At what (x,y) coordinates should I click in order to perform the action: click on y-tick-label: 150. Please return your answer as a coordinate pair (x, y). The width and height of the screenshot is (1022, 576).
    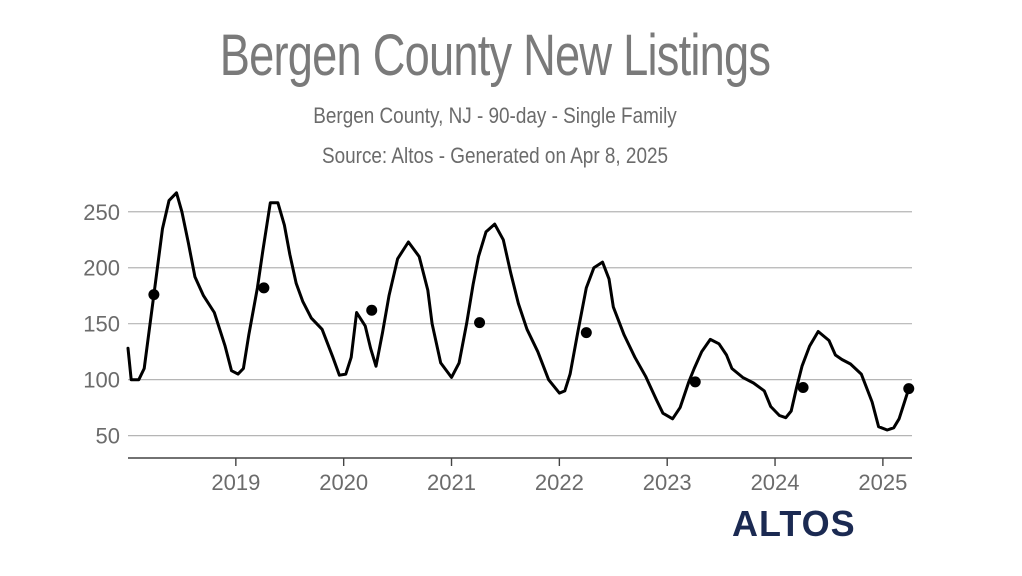
    Looking at the image, I should click on (101, 324).